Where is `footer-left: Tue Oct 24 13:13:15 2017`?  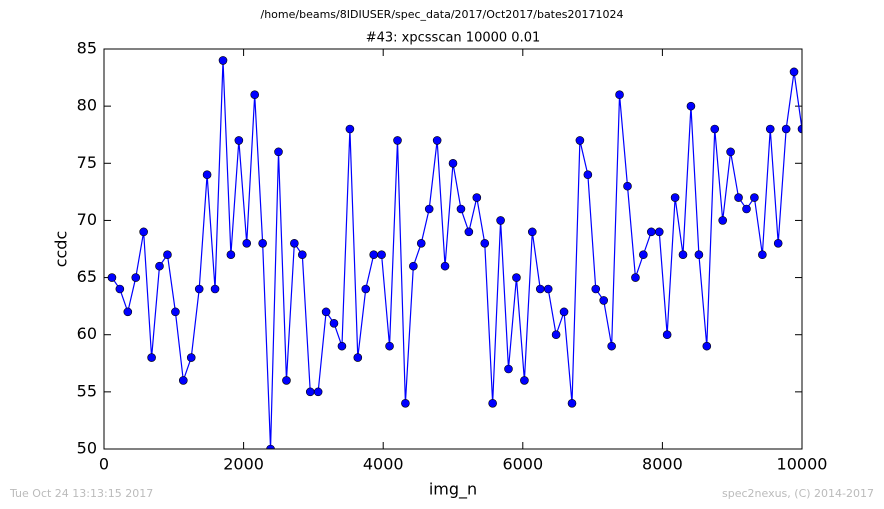
footer-left: Tue Oct 24 13:13:15 2017 is located at coordinates (81, 493).